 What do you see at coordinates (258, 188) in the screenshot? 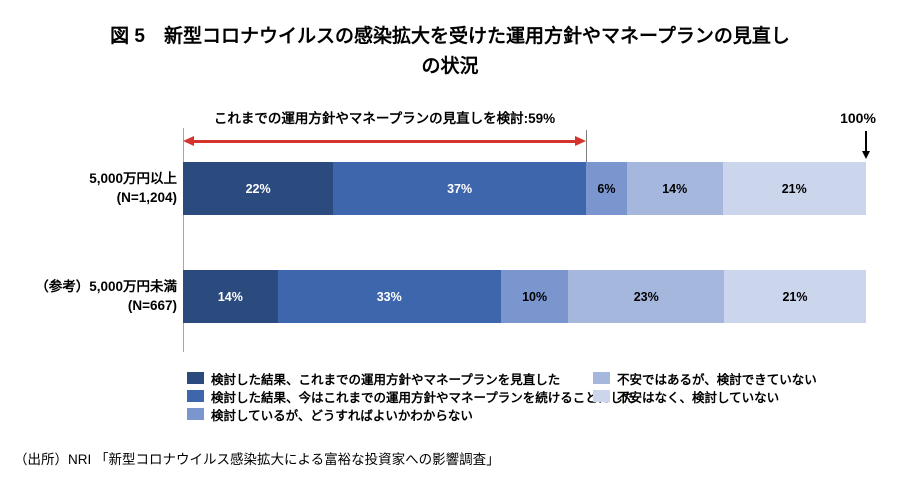
I see `bar-segment: 22%` at bounding box center [258, 188].